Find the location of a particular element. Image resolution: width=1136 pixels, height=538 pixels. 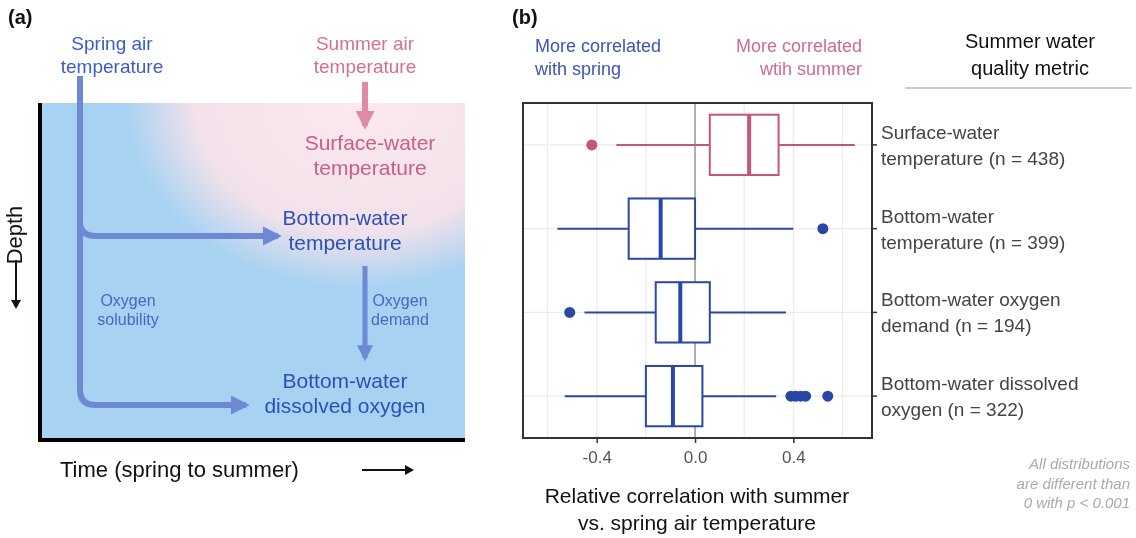

text: Depth is located at coordinates (14, 235).